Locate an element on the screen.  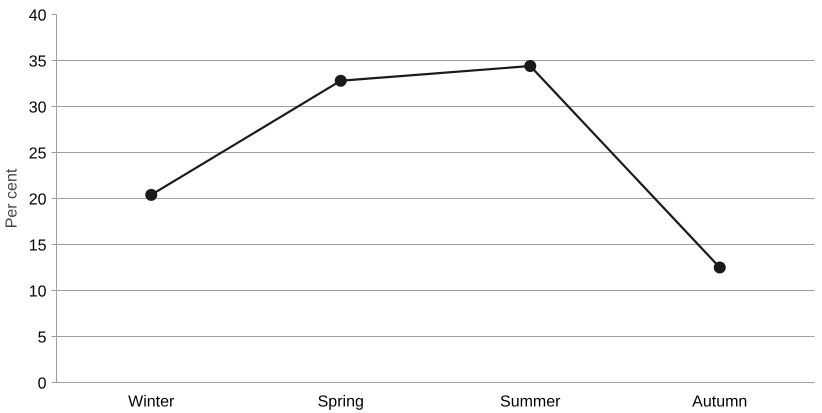
y-tick-label: 0 is located at coordinates (42, 384).